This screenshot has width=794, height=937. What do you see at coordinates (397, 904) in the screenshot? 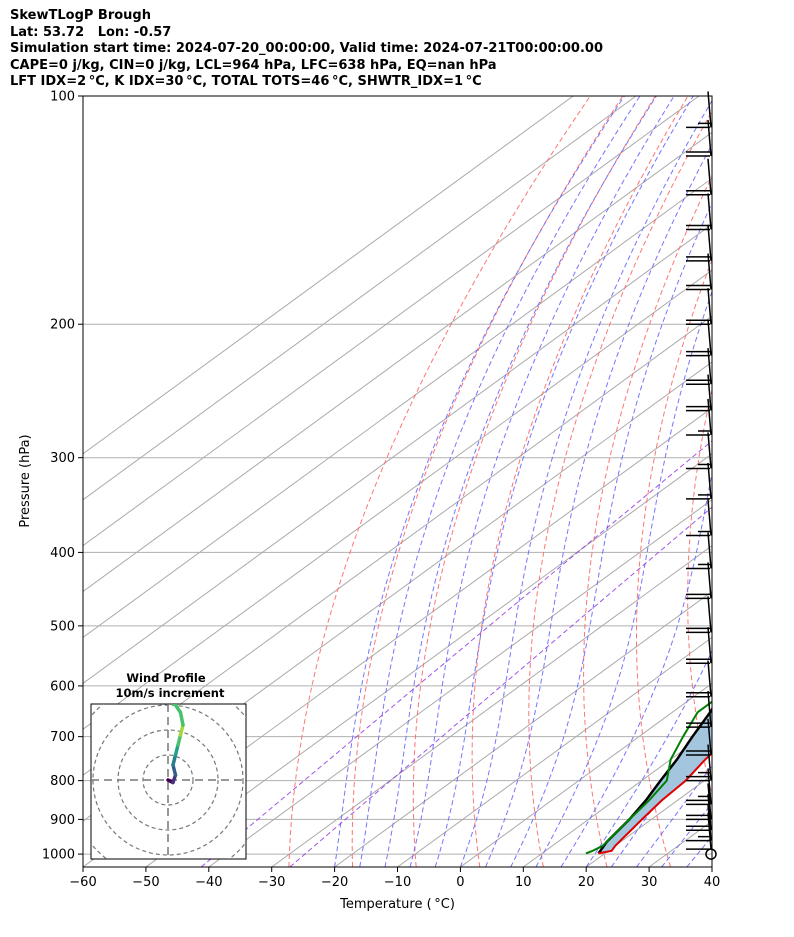
I see `x-axis-label: Temperature ( °C)` at bounding box center [397, 904].